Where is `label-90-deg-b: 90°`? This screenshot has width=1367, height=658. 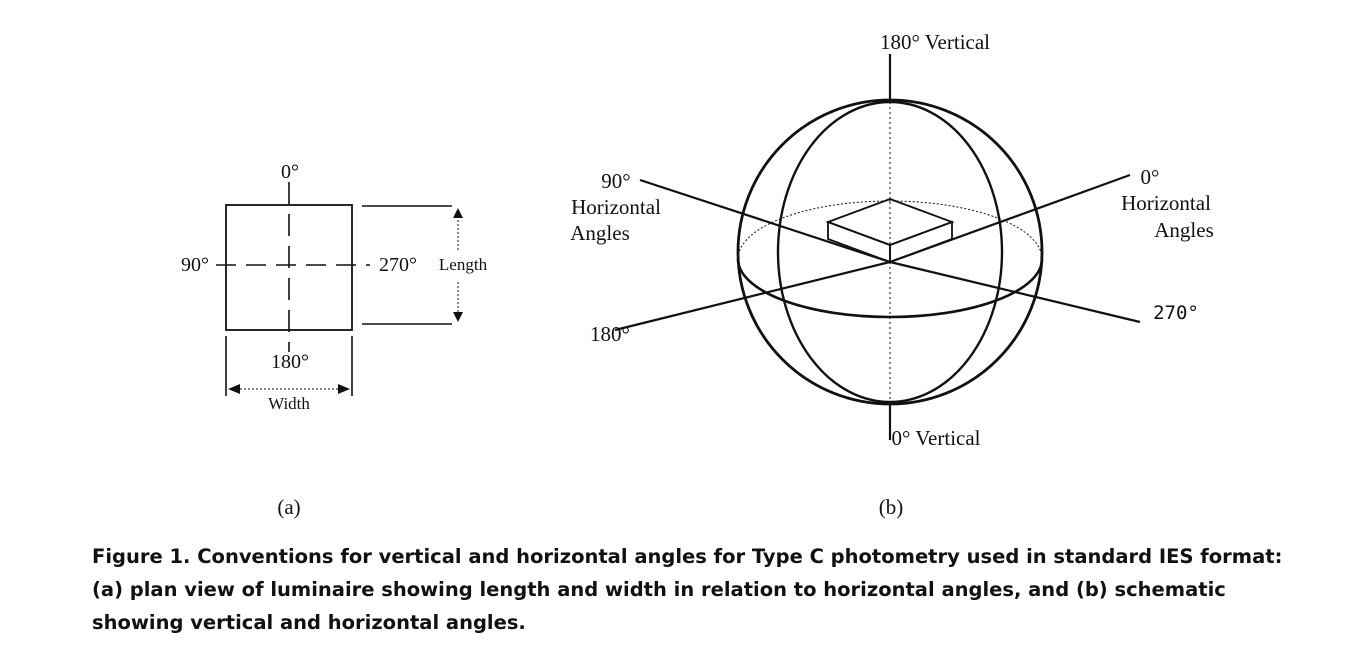 label-90-deg-b: 90° is located at coordinates (615, 181).